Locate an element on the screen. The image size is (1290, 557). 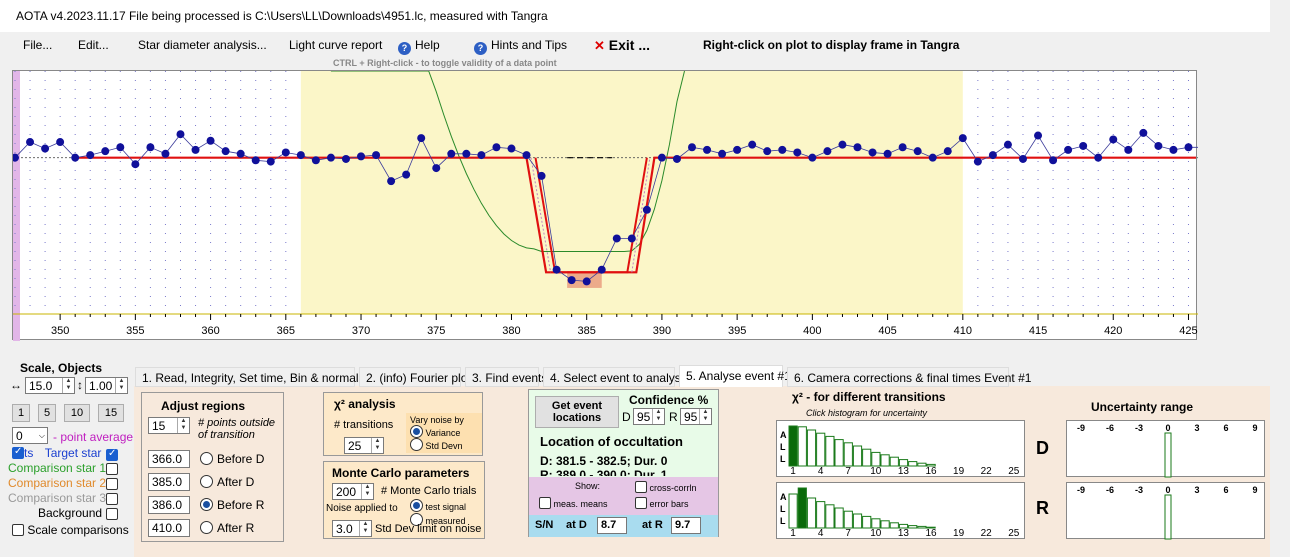
region-option: Before R is located at coordinates (232, 505).